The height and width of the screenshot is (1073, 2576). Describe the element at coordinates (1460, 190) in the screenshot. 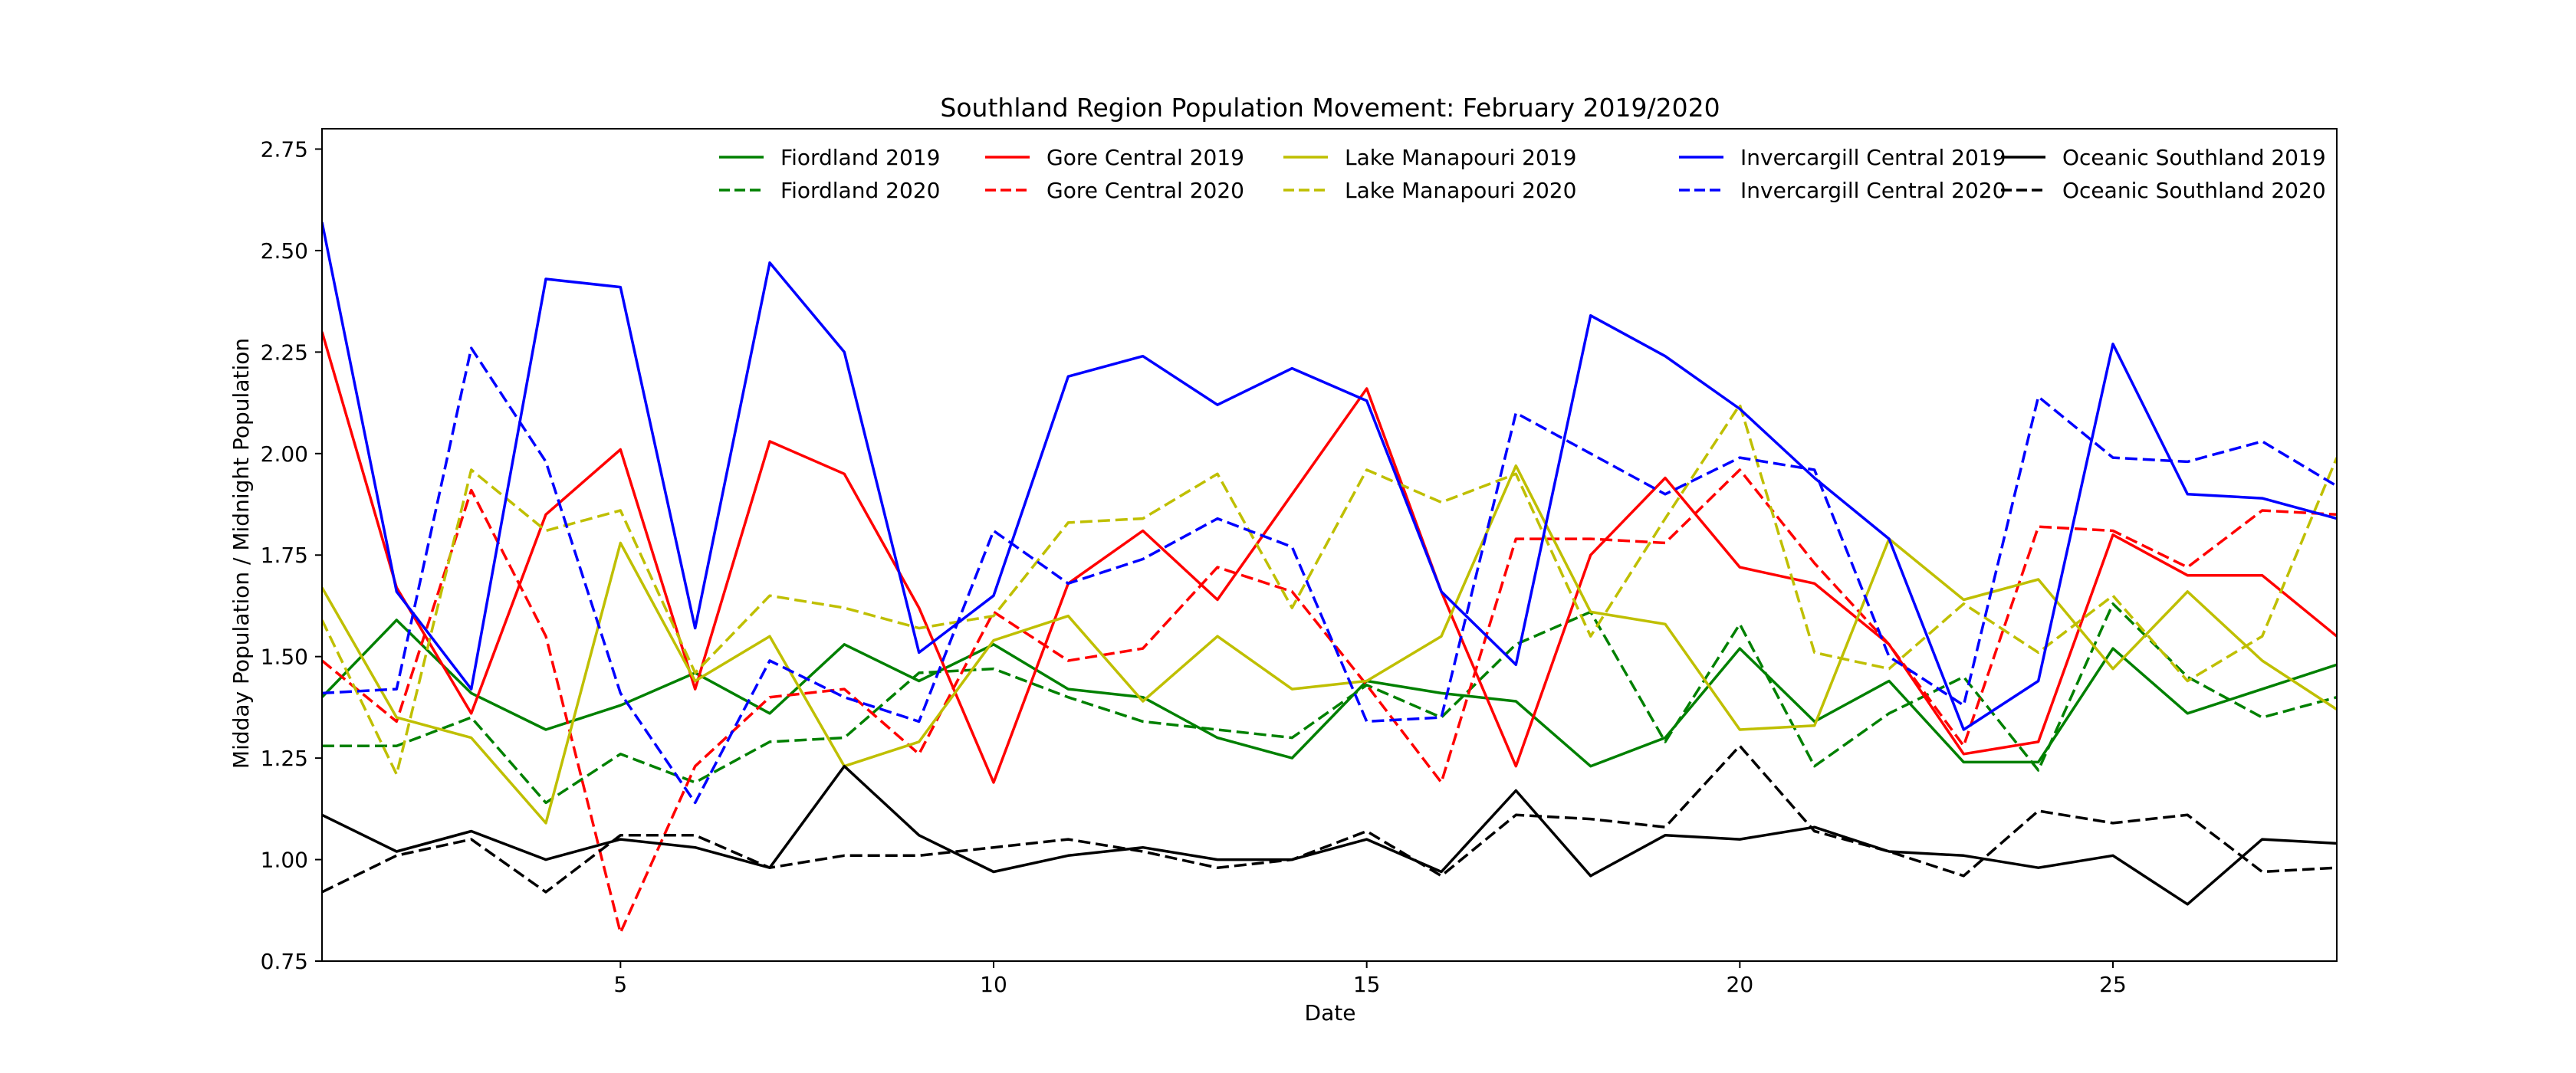

I see `legend-label-5: Lake Manapouri 2020` at that location.